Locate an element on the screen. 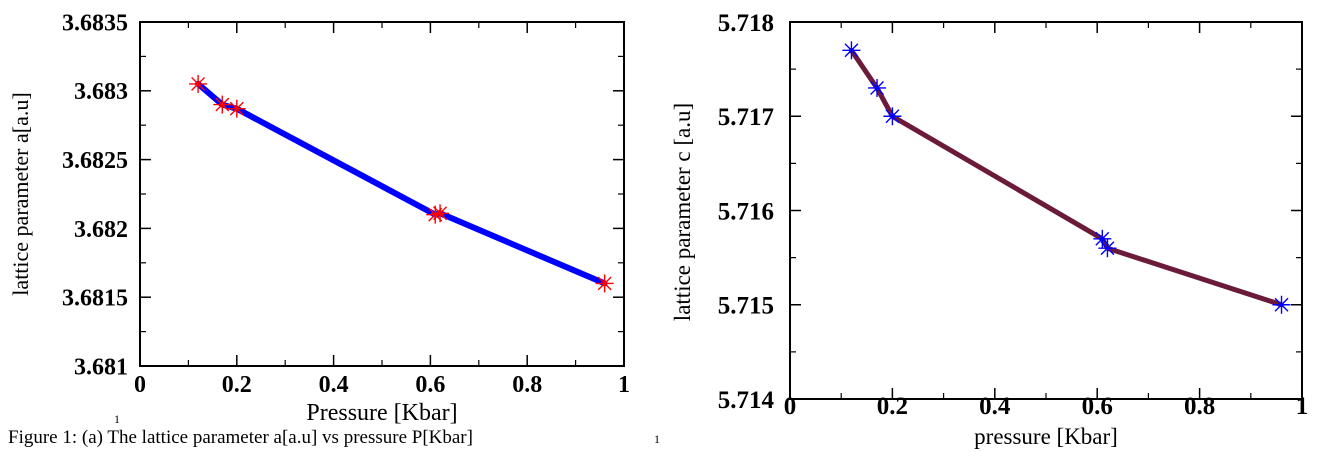 The width and height of the screenshot is (1319, 452). chart-c-x-tick-label: 0.2 is located at coordinates (892, 406).